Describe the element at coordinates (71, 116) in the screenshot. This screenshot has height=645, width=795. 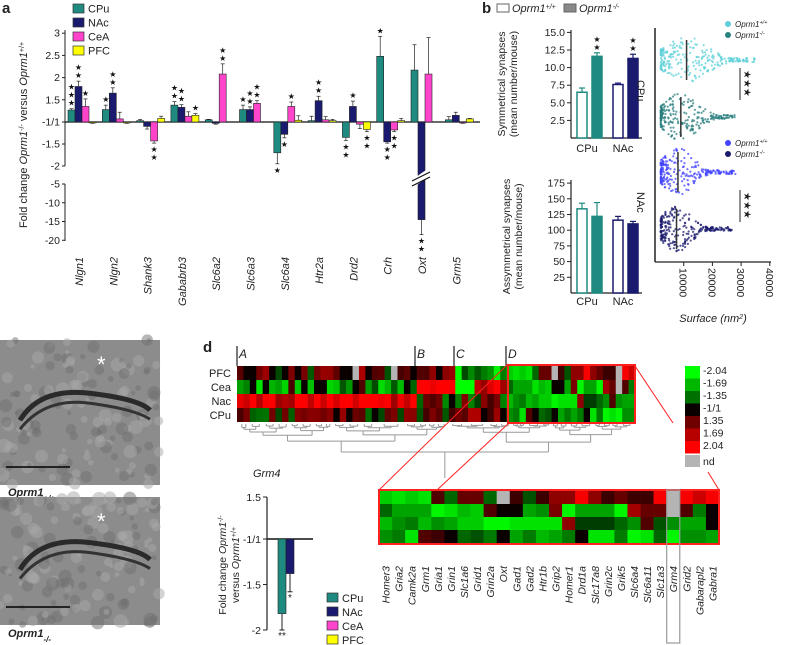
I see `bar-cpu-nlgn1` at that location.